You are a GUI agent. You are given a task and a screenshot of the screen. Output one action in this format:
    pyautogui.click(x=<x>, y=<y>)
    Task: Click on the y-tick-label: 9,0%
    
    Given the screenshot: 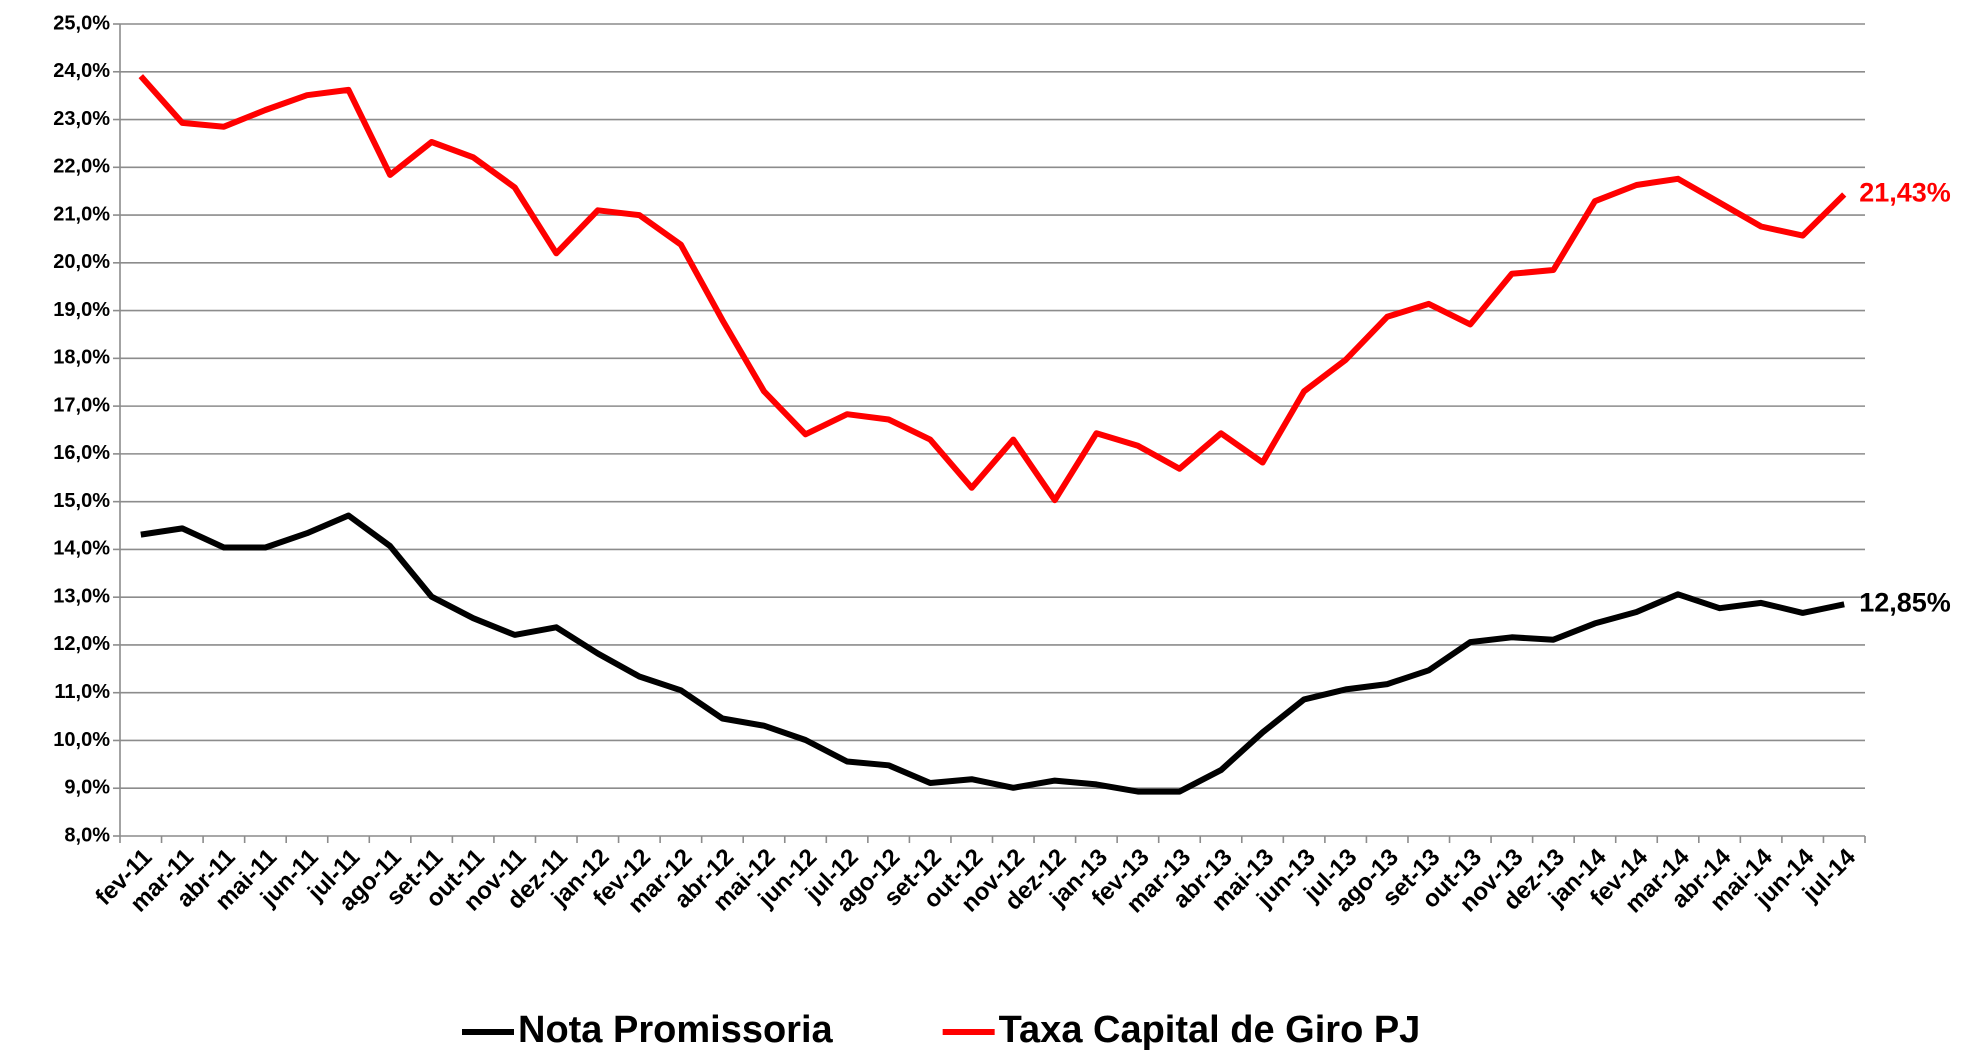 What is the action you would take?
    pyautogui.click(x=87, y=788)
    